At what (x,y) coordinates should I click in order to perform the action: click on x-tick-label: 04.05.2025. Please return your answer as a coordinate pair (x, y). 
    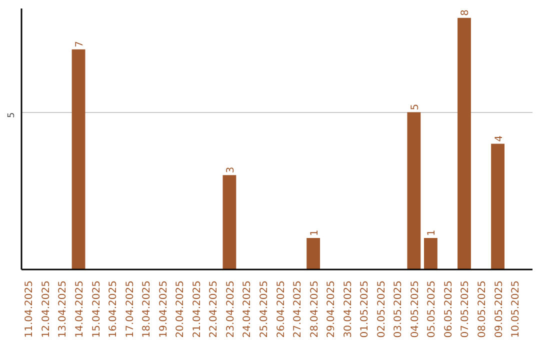
    Looking at the image, I should click on (415, 309).